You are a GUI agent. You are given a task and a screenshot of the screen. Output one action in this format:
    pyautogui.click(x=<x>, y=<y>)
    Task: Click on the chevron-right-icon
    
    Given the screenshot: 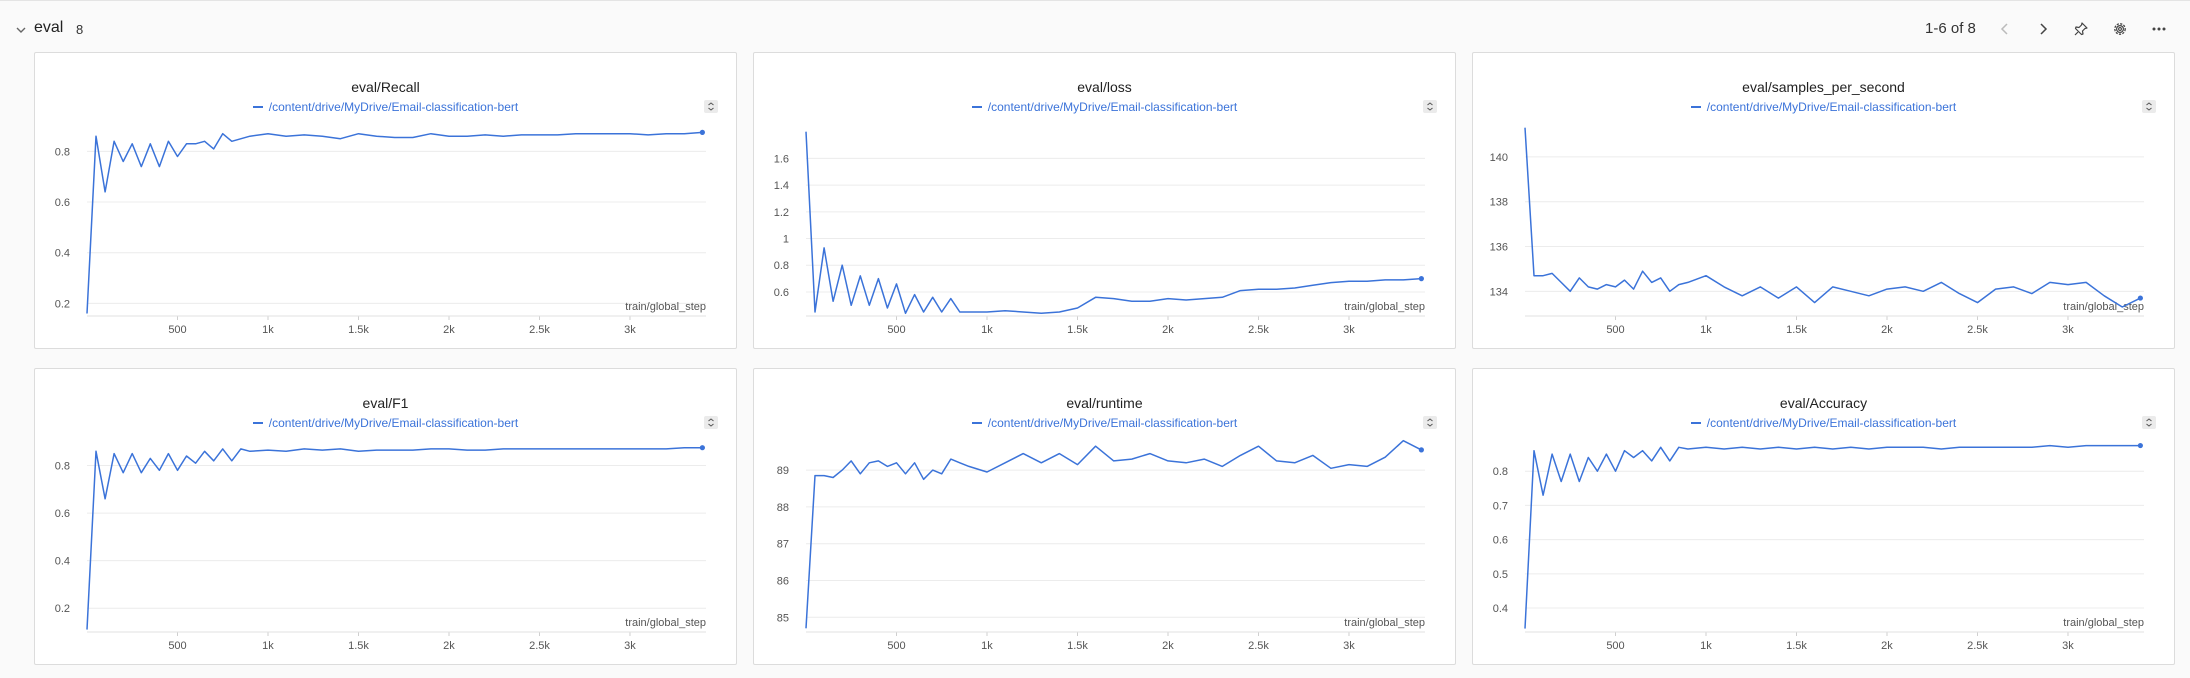 What is the action you would take?
    pyautogui.click(x=2044, y=29)
    